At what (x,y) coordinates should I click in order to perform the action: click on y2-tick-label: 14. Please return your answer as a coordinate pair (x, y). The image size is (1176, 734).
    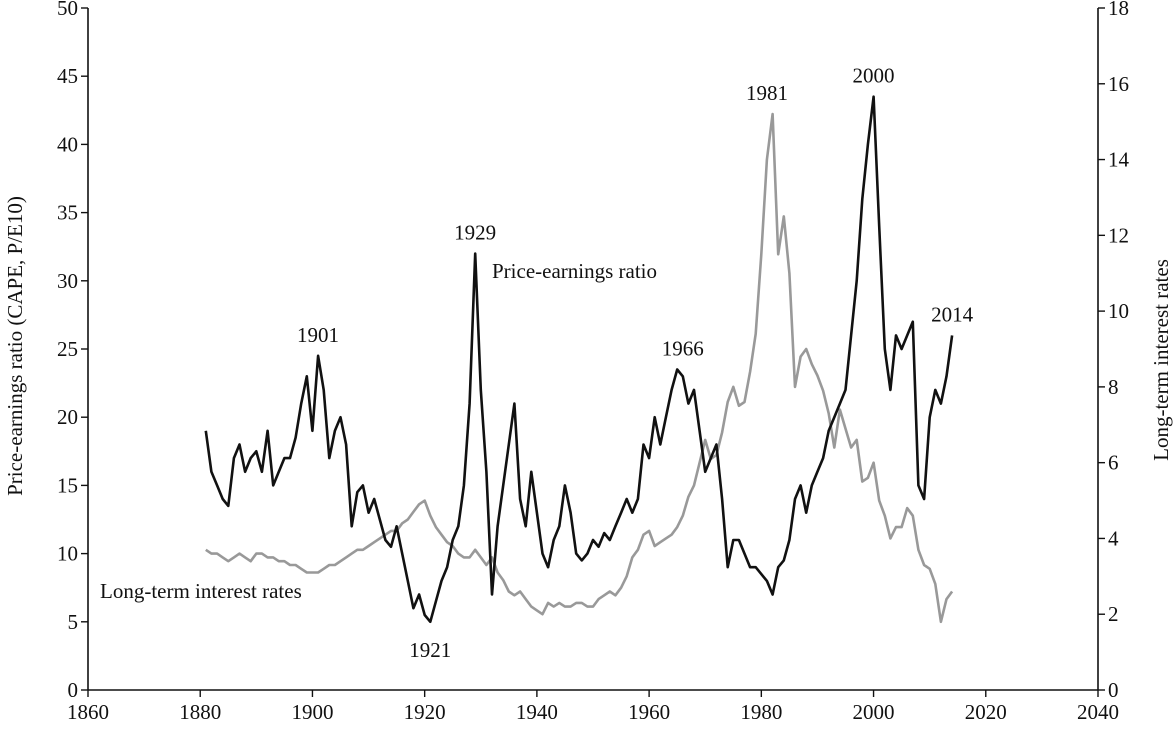
    Looking at the image, I should click on (1119, 160).